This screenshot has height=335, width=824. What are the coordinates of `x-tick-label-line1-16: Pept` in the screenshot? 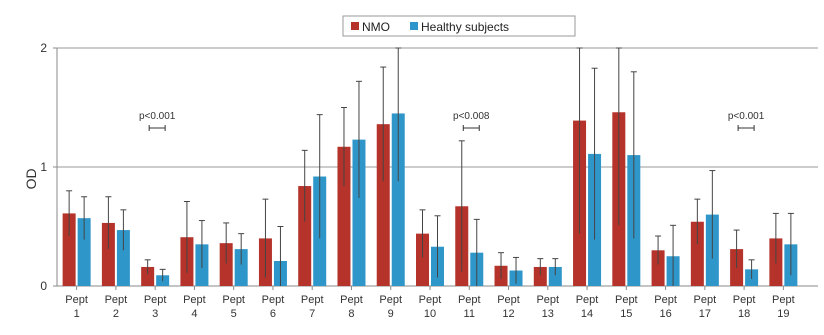 It's located at (665, 300).